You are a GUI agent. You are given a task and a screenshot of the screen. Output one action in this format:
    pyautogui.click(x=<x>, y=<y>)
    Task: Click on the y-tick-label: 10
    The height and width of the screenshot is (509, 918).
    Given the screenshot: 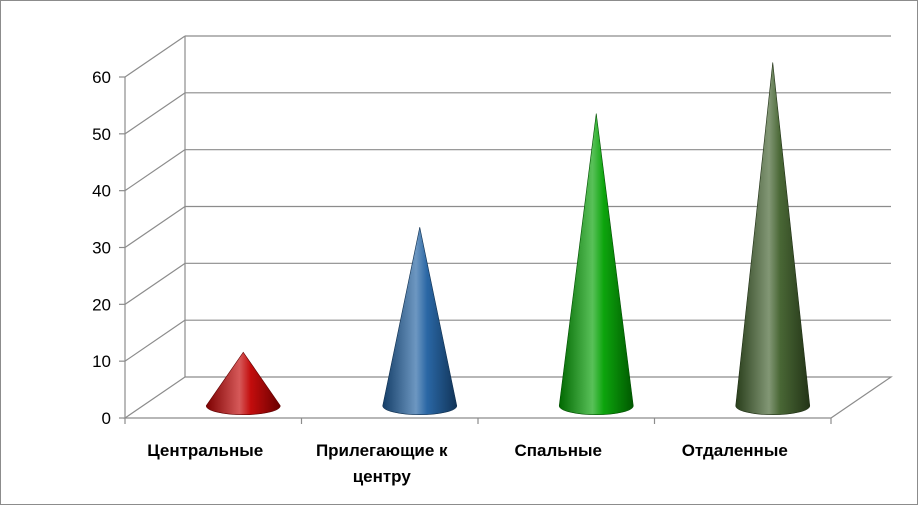 What is the action you would take?
    pyautogui.click(x=101, y=361)
    